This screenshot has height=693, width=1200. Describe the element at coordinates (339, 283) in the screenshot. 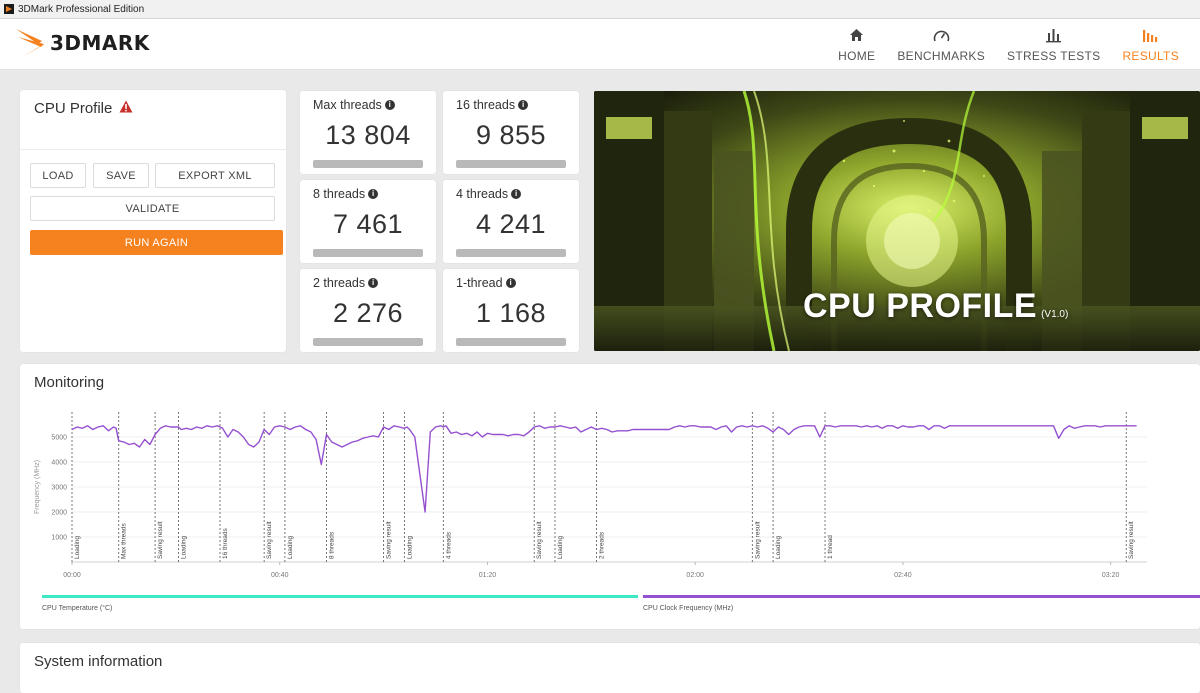

I see `score-label: 2 threads` at that location.